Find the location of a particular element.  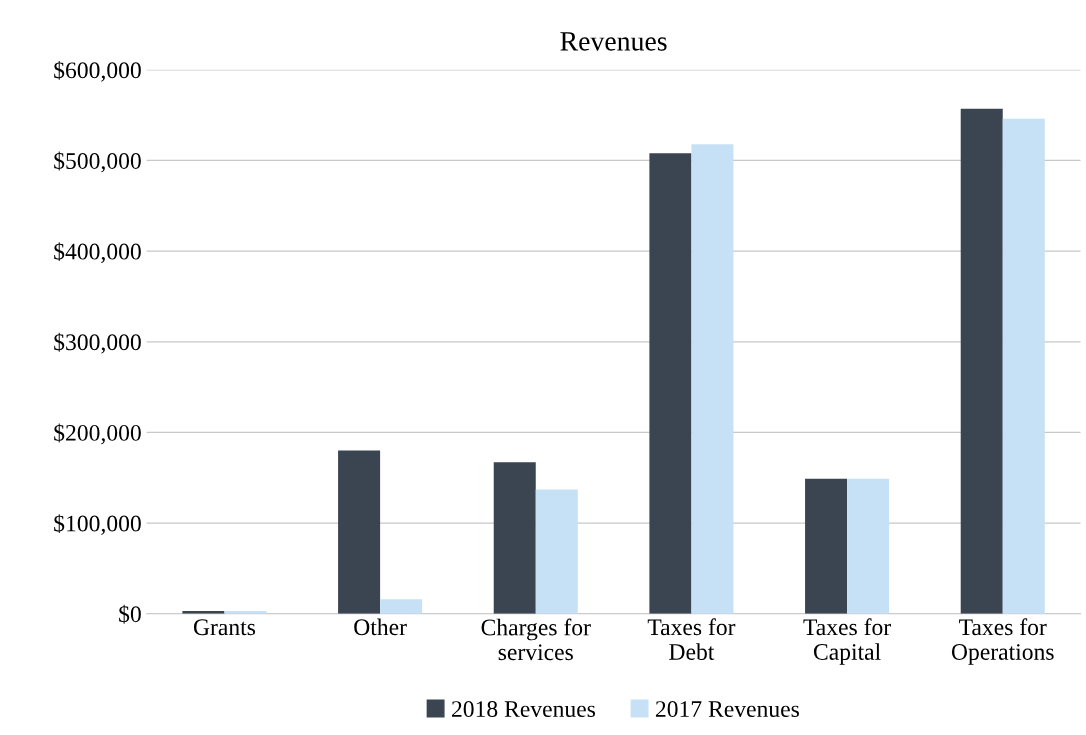

chart-title: Revenues is located at coordinates (613, 41).